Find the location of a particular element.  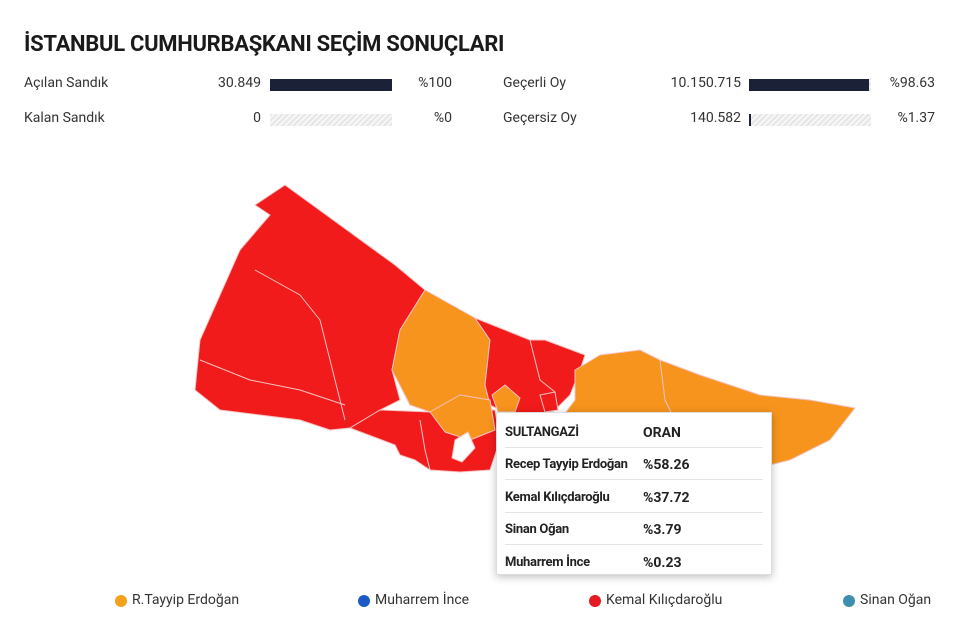

candidate-name: Recep Tayyip Erdoğan is located at coordinates (566, 464).